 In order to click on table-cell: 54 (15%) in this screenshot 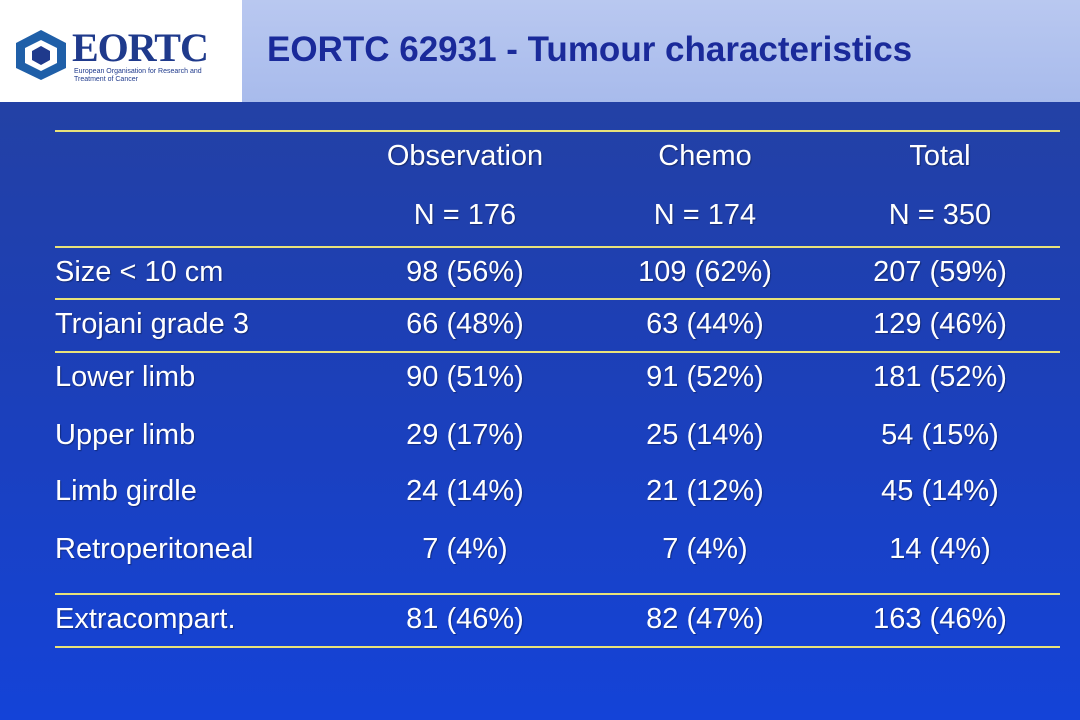, I will do `click(940, 435)`.